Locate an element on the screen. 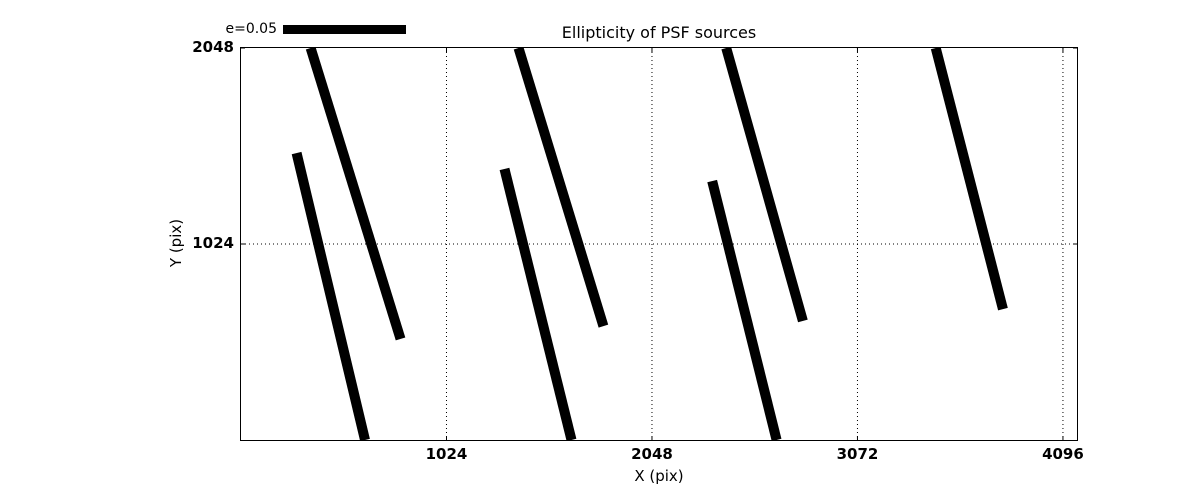 The height and width of the screenshot is (490, 1200). x-tick-label: 1024 is located at coordinates (446, 454).